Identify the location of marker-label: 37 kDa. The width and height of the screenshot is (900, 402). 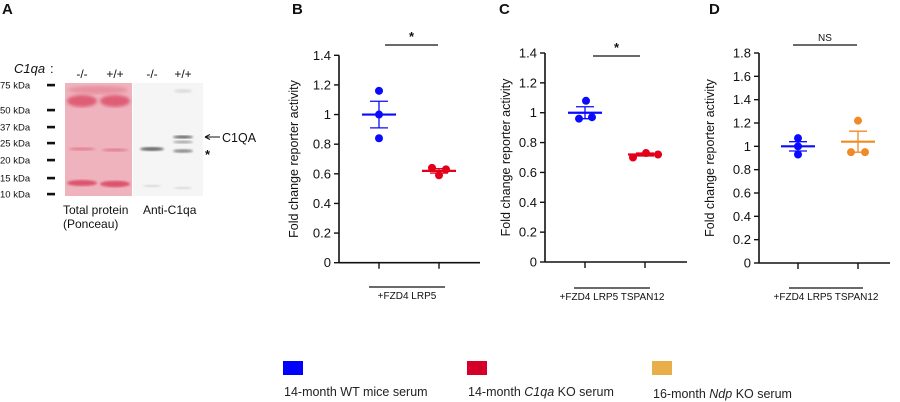
(15, 128).